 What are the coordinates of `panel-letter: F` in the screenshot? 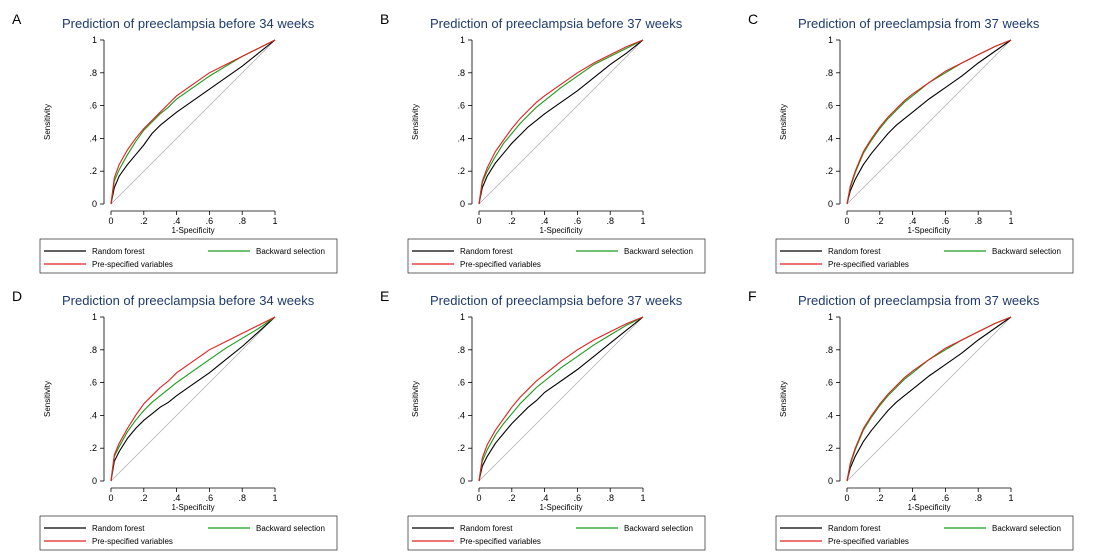 It's located at (752, 296).